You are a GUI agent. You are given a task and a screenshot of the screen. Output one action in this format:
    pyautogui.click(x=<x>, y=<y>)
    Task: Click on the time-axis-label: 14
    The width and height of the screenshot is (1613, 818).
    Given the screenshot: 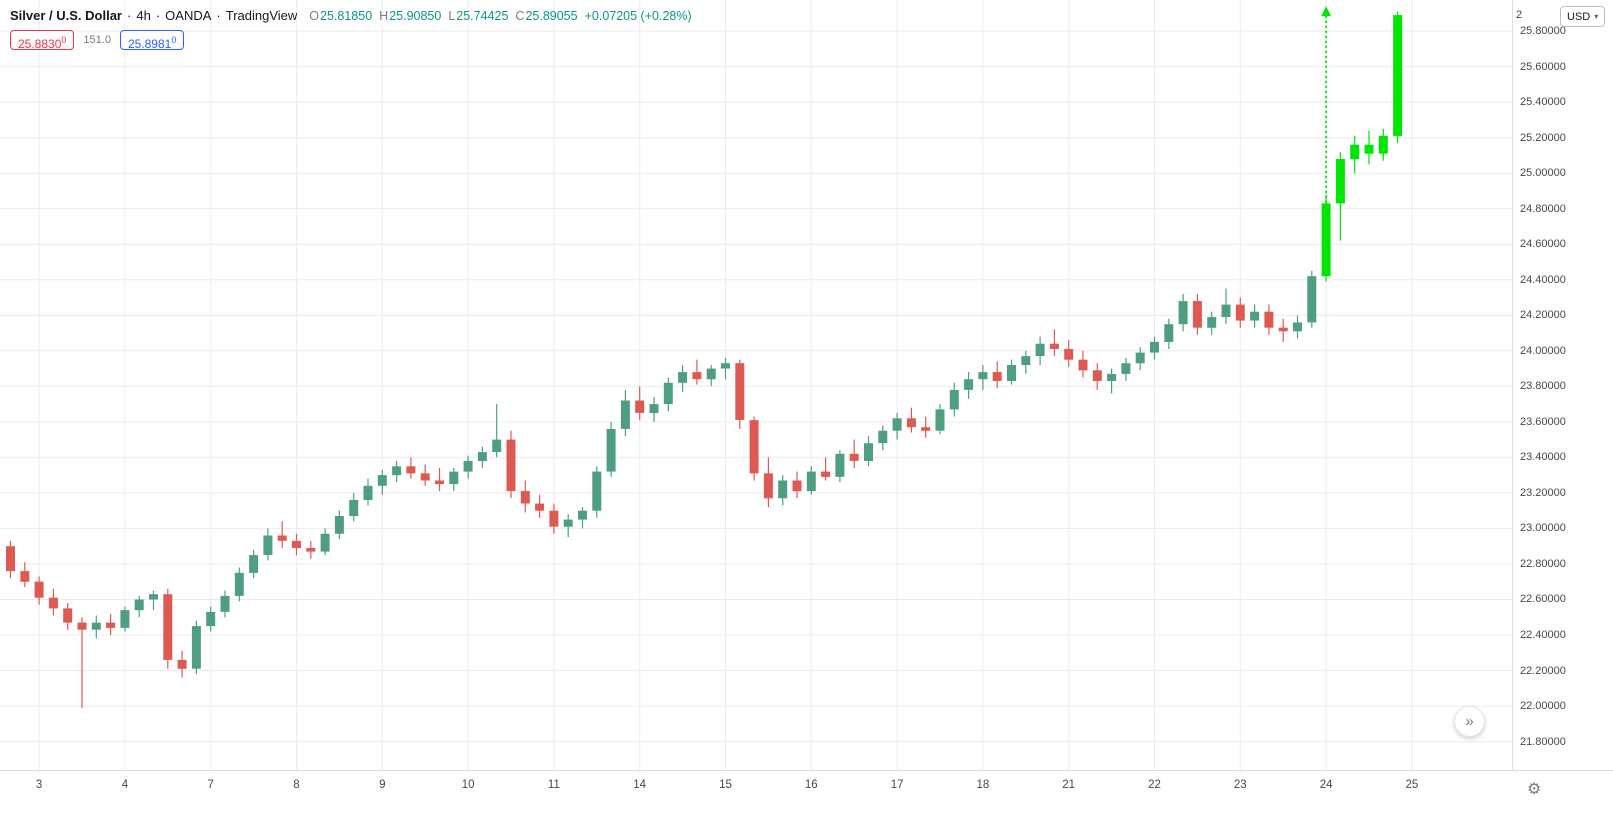 What is the action you would take?
    pyautogui.click(x=640, y=785)
    